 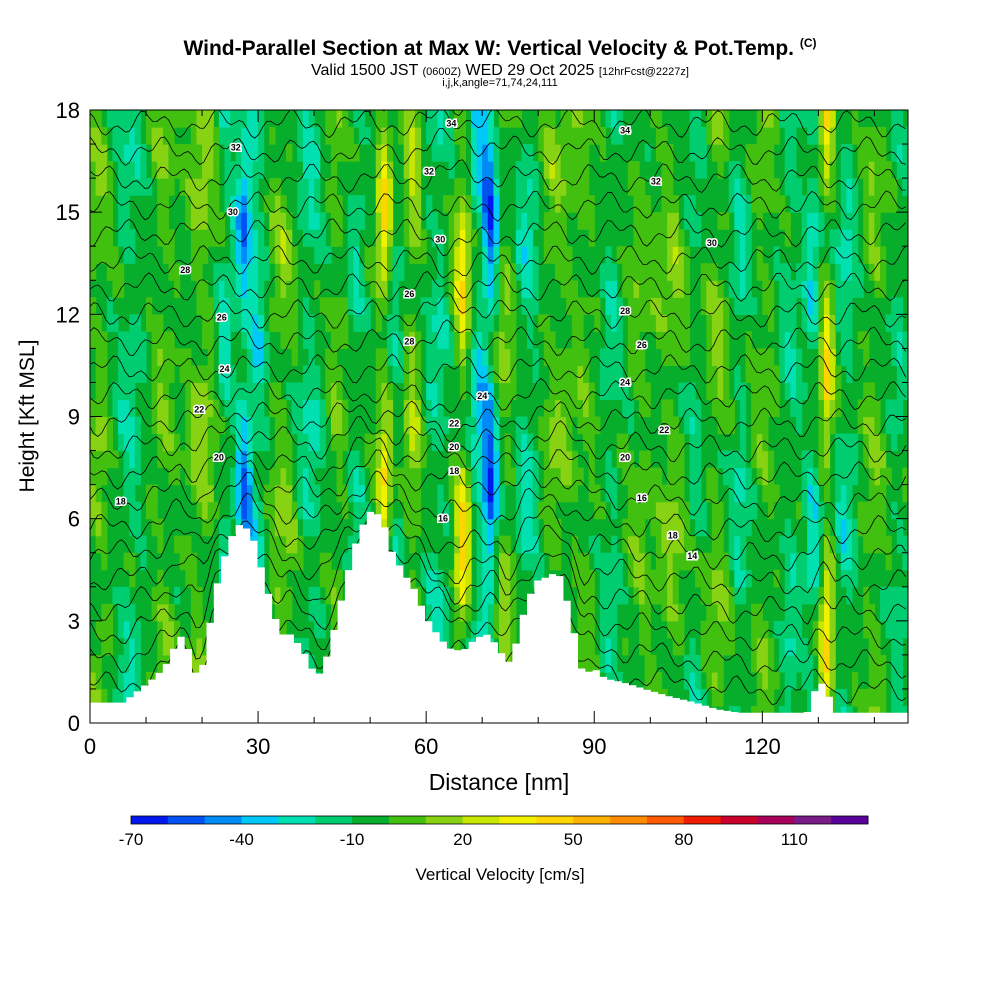 What do you see at coordinates (121, 502) in the screenshot?
I see `theta-label: 18` at bounding box center [121, 502].